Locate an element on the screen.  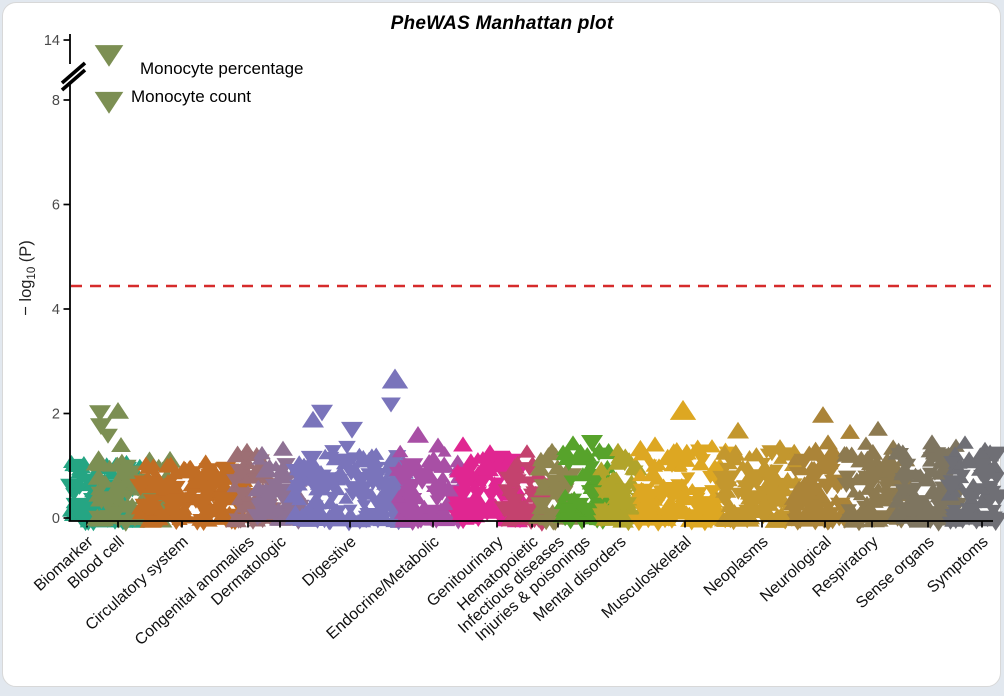
cluster-neurological is located at coordinates (822, 468).